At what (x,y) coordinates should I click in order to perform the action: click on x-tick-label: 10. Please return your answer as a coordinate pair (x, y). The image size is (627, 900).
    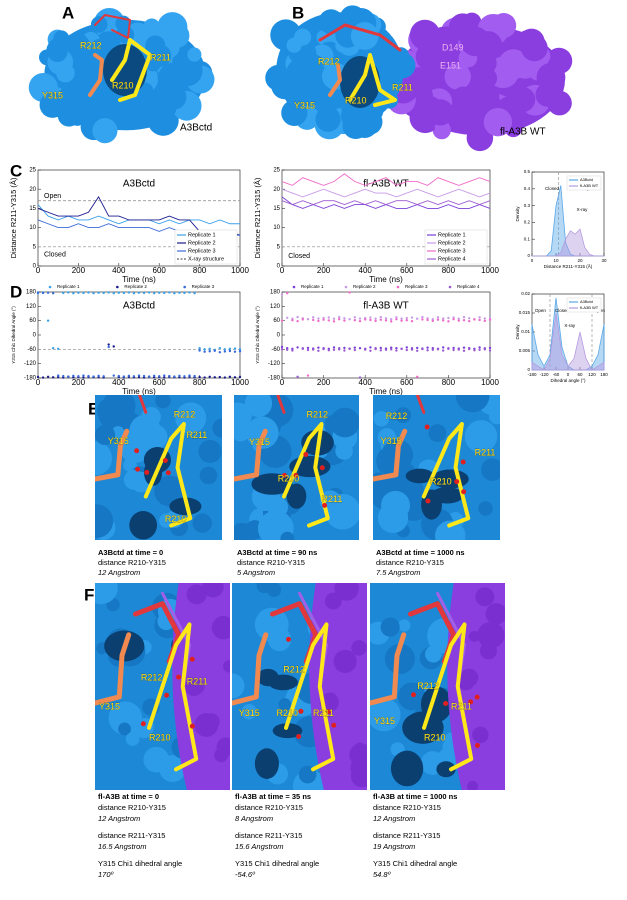
    Looking at the image, I should click on (556, 260).